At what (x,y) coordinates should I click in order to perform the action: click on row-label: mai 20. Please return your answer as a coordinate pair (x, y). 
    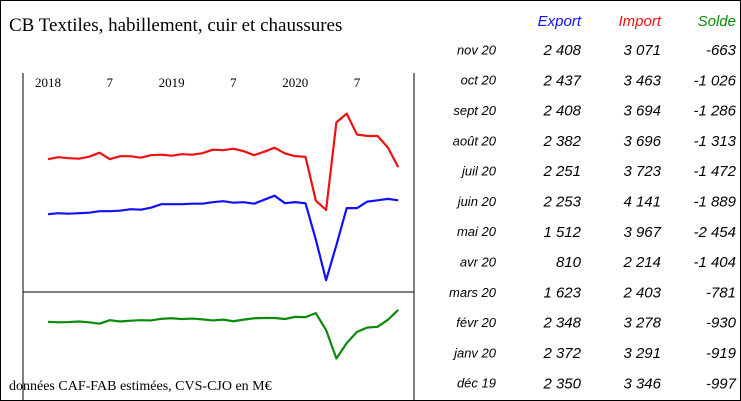
    Looking at the image, I should click on (477, 231).